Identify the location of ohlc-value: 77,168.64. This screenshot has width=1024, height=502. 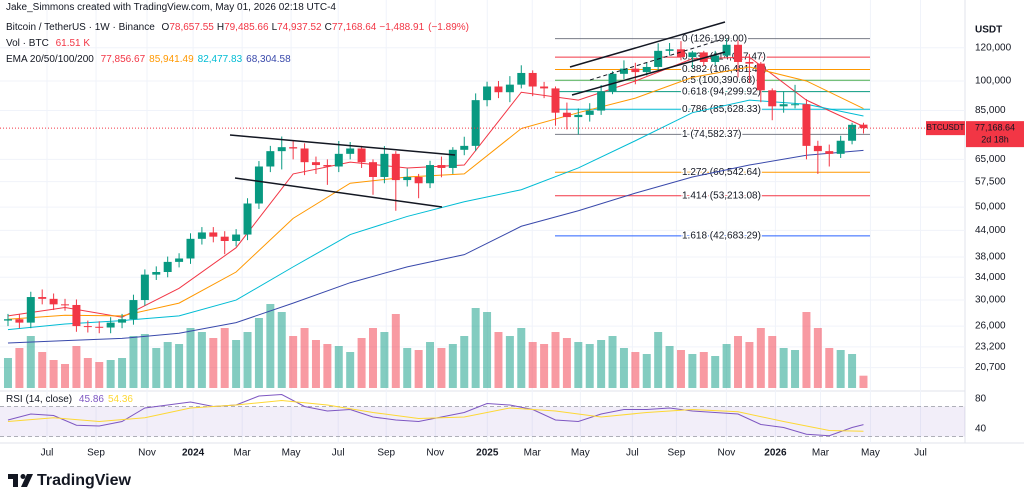
(354, 27).